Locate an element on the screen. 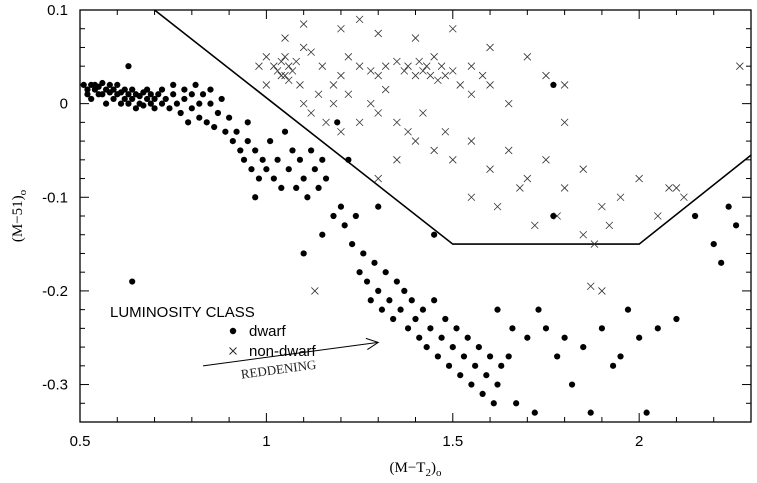 Image resolution: width=757 pixels, height=483 pixels. x-tick-label: 2 is located at coordinates (639, 441).